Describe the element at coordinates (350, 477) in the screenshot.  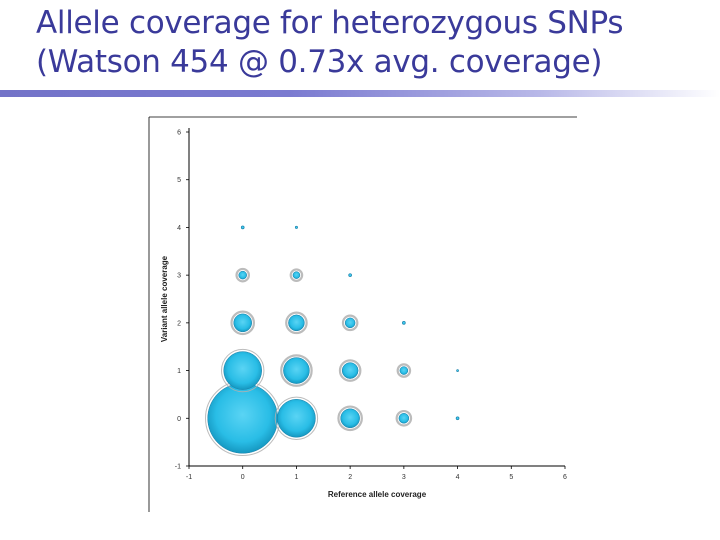
I see `x-tick-label: 2` at that location.